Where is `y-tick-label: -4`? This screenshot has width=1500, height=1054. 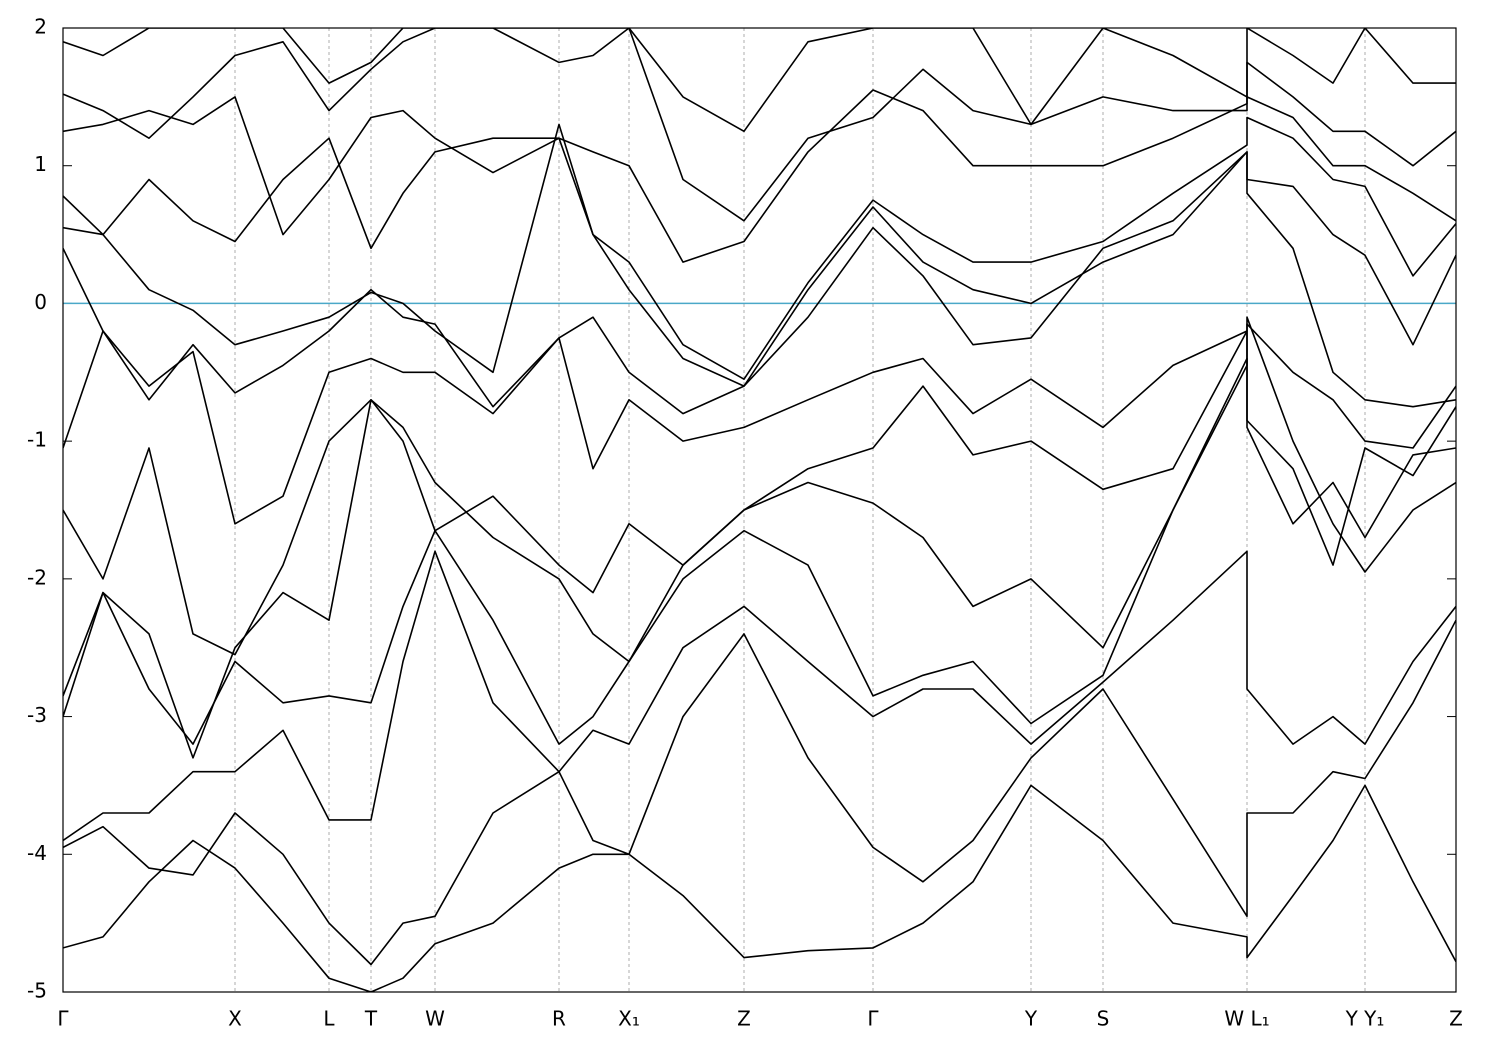
y-tick-label: -4 is located at coordinates (37, 853).